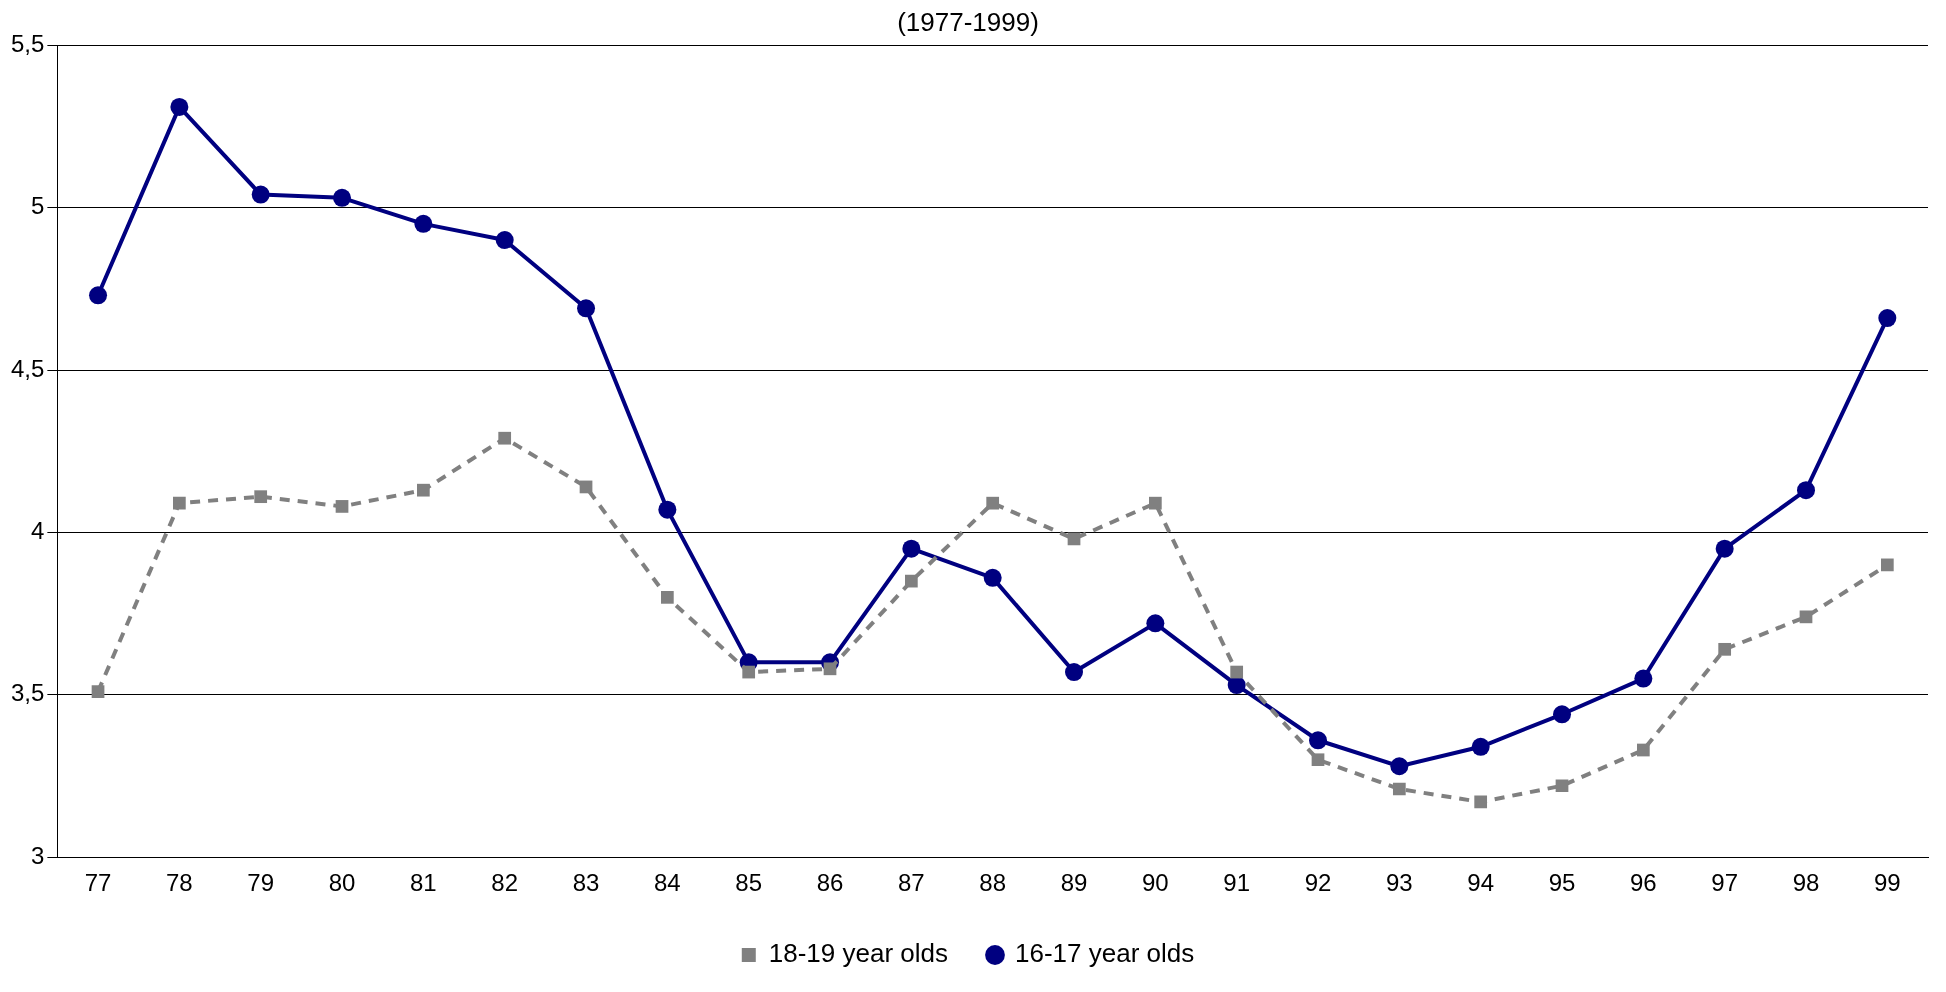 Image resolution: width=1946 pixels, height=992 pixels. What do you see at coordinates (1105, 953) in the screenshot?
I see `legend-label: 16-17 year olds` at bounding box center [1105, 953].